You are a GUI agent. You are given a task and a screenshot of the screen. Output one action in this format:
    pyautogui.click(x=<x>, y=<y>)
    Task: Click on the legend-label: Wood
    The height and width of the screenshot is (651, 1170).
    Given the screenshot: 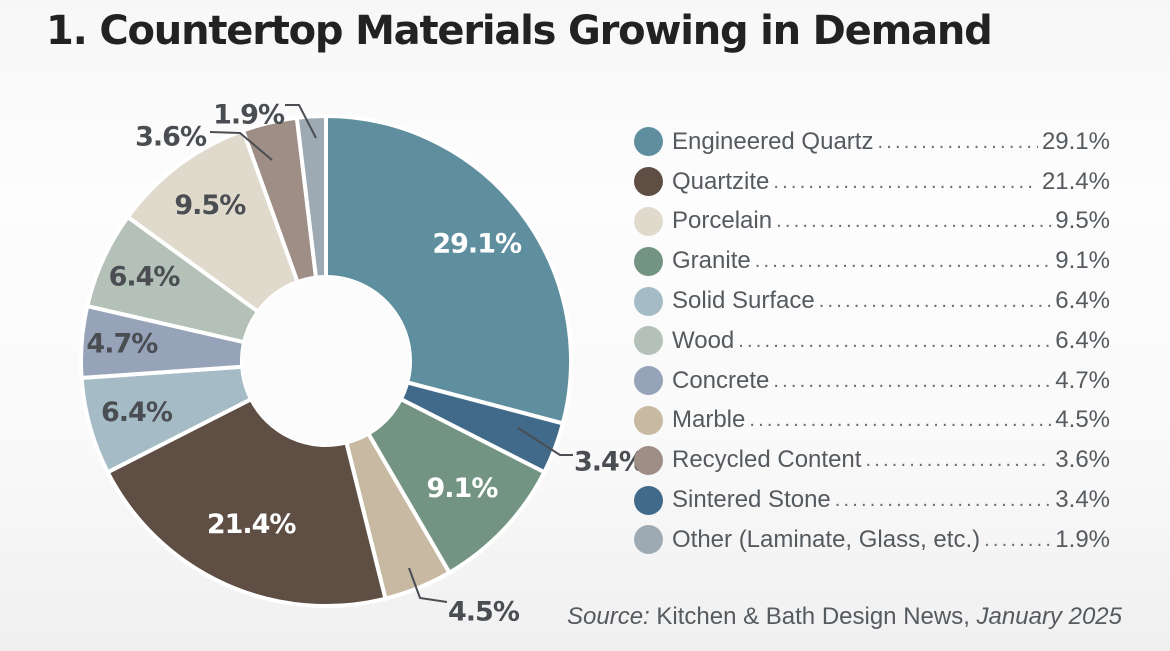 What is the action you would take?
    pyautogui.click(x=703, y=340)
    